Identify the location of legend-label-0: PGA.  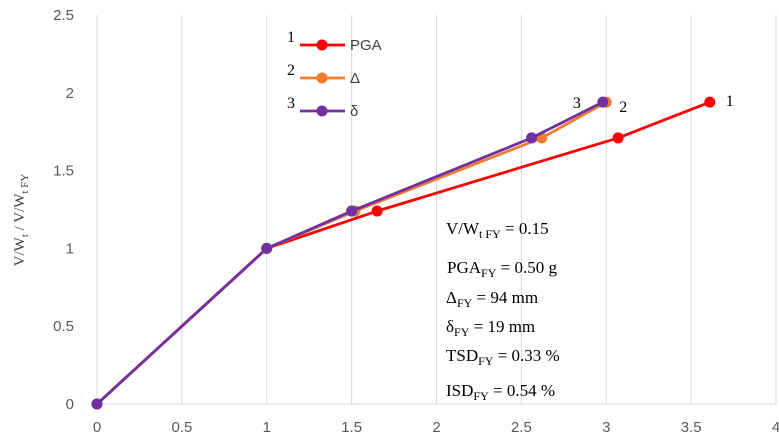
(366, 45).